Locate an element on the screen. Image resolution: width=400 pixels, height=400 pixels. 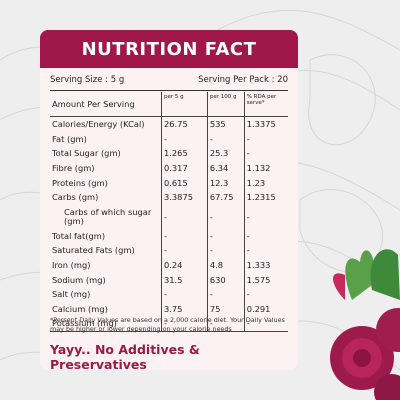
column-header: per 100 g is located at coordinates (225, 104).